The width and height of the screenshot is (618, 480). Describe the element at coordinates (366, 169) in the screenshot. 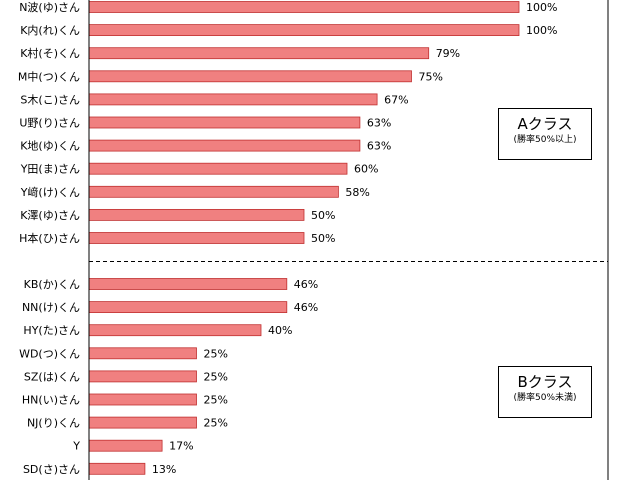

I see `value-label: 60%` at that location.